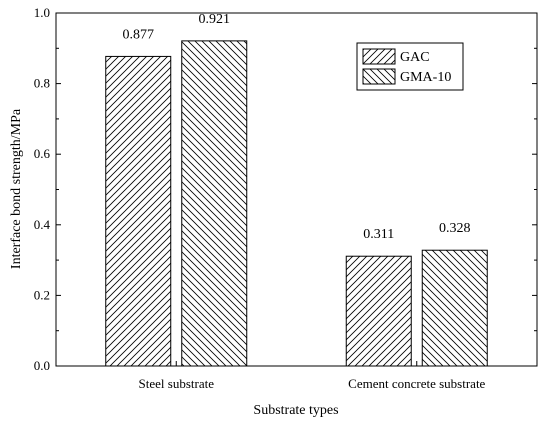 This screenshot has height=426, width=550. I want to click on legend: GAC GMA-10, so click(410, 66).